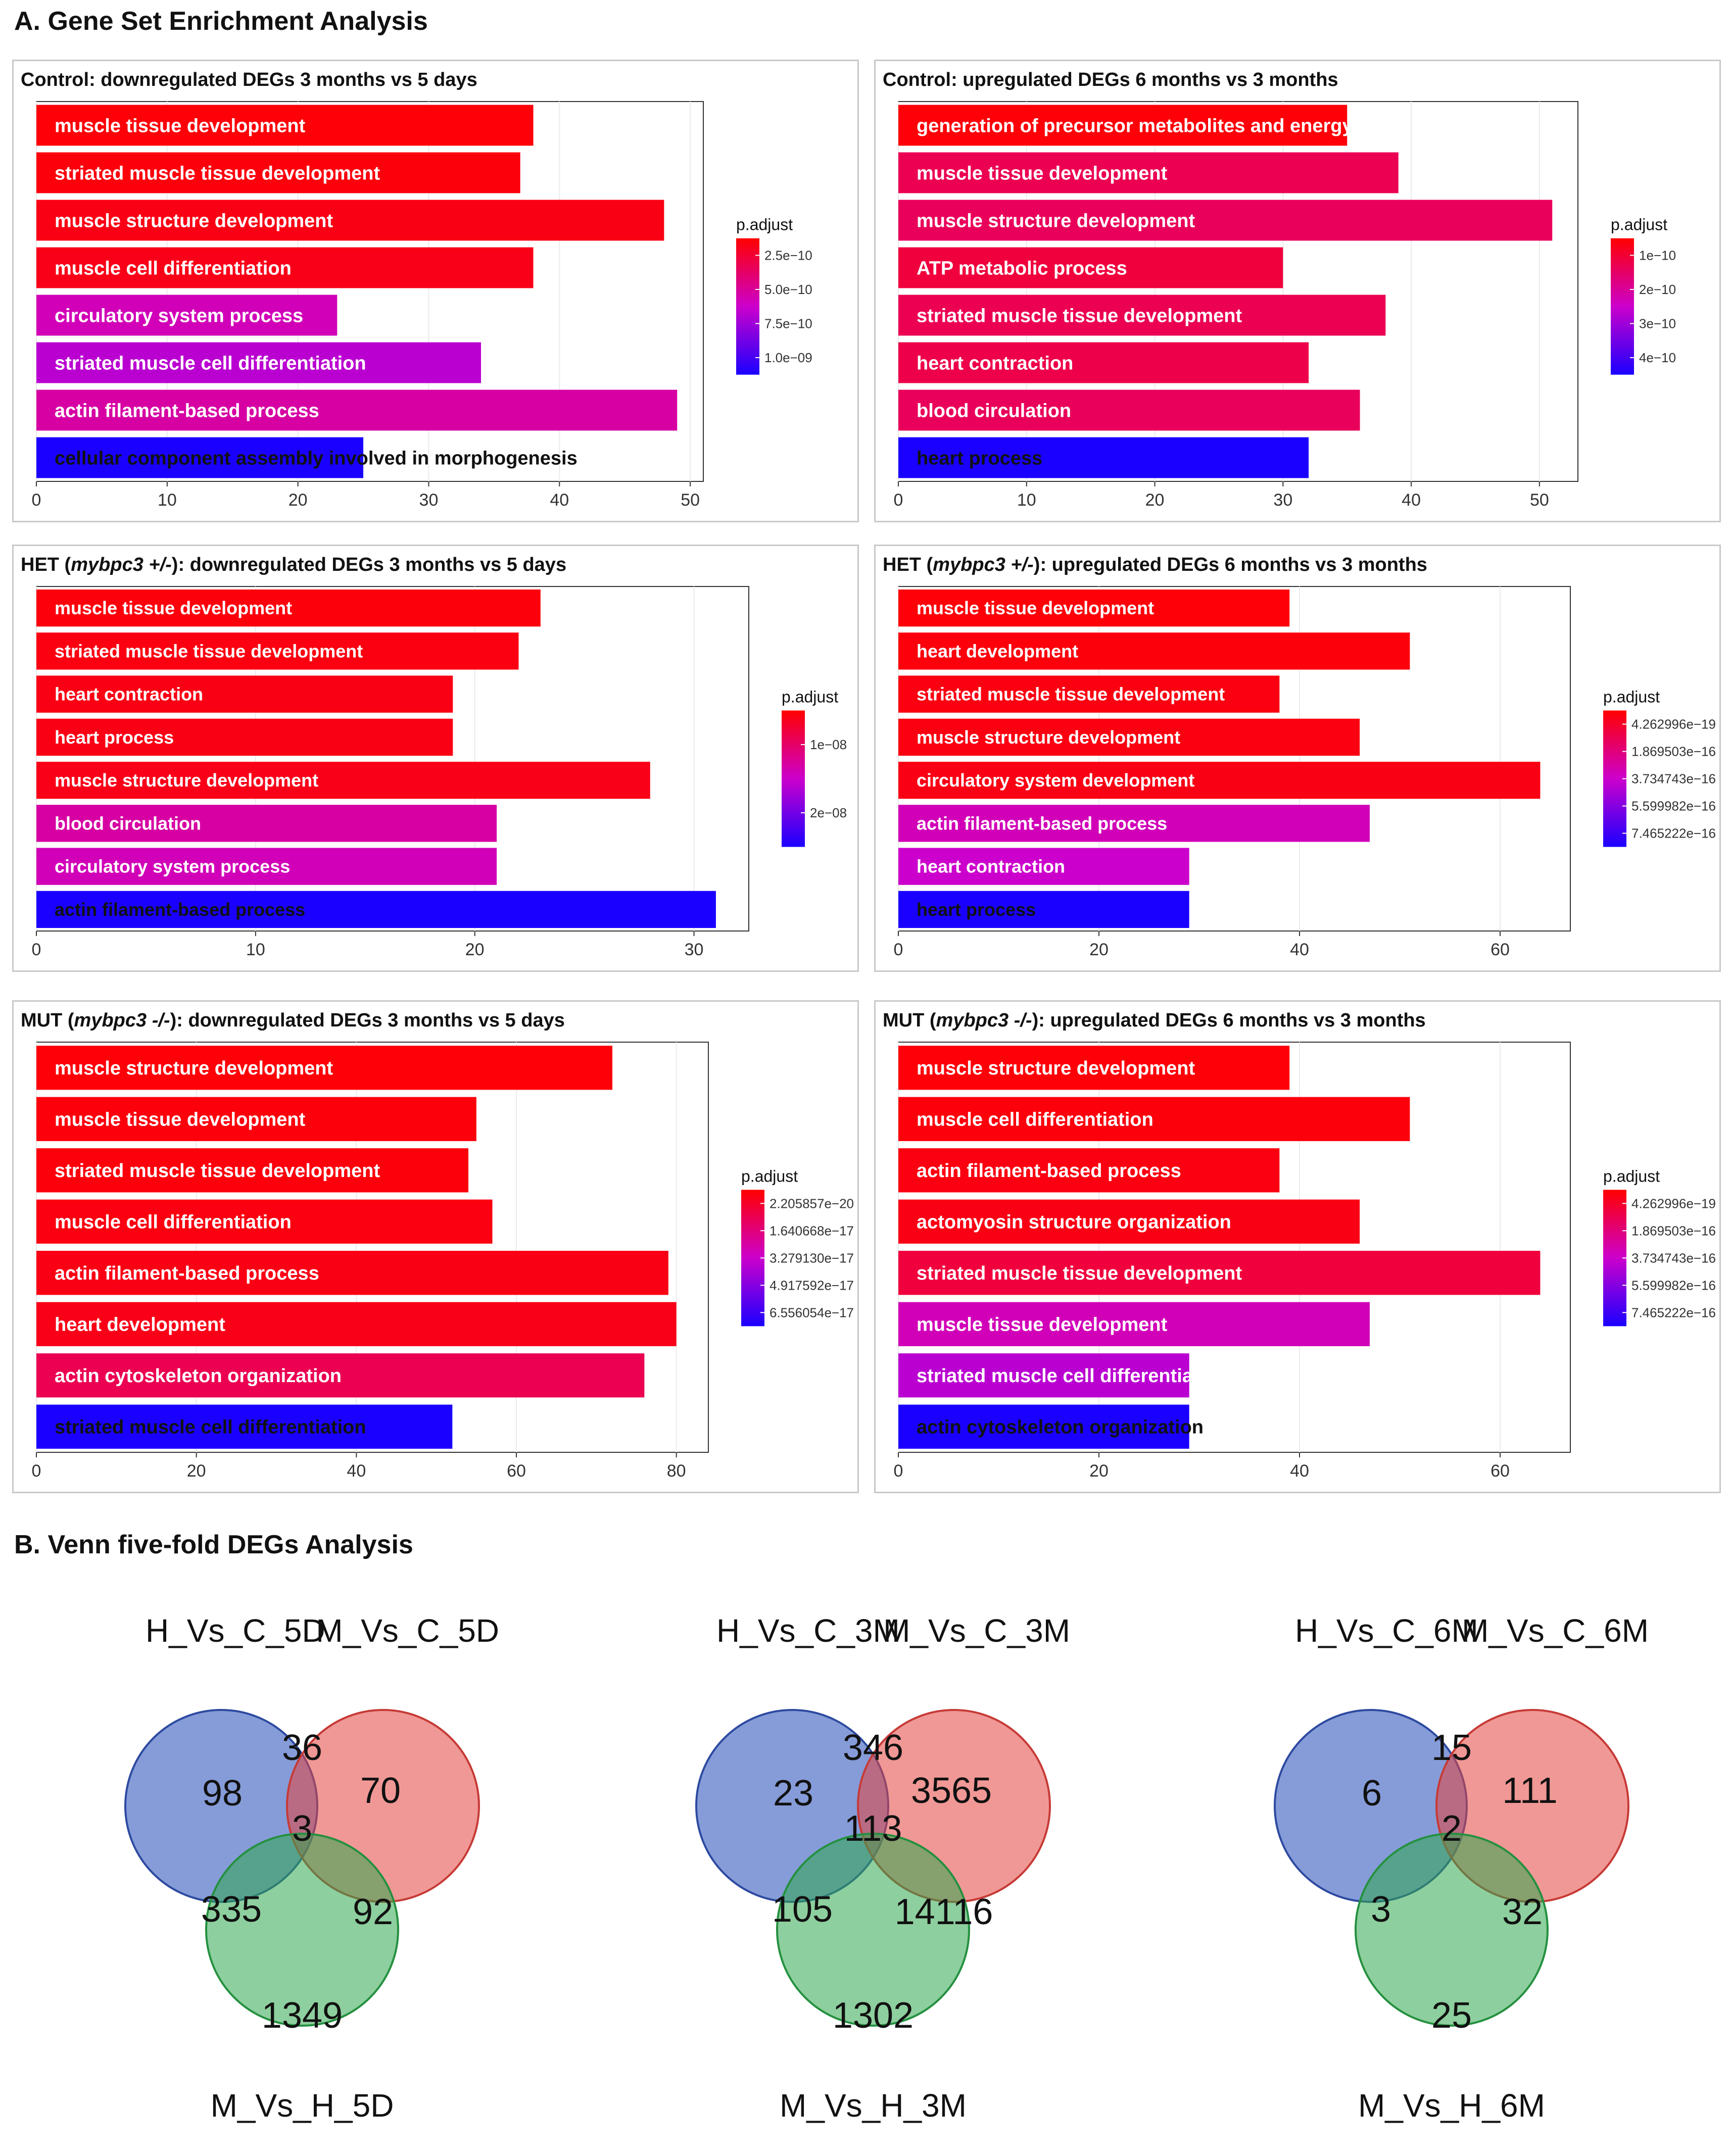  I want to click on legend-tick-label: 1.869503e−16, so click(1673, 751).